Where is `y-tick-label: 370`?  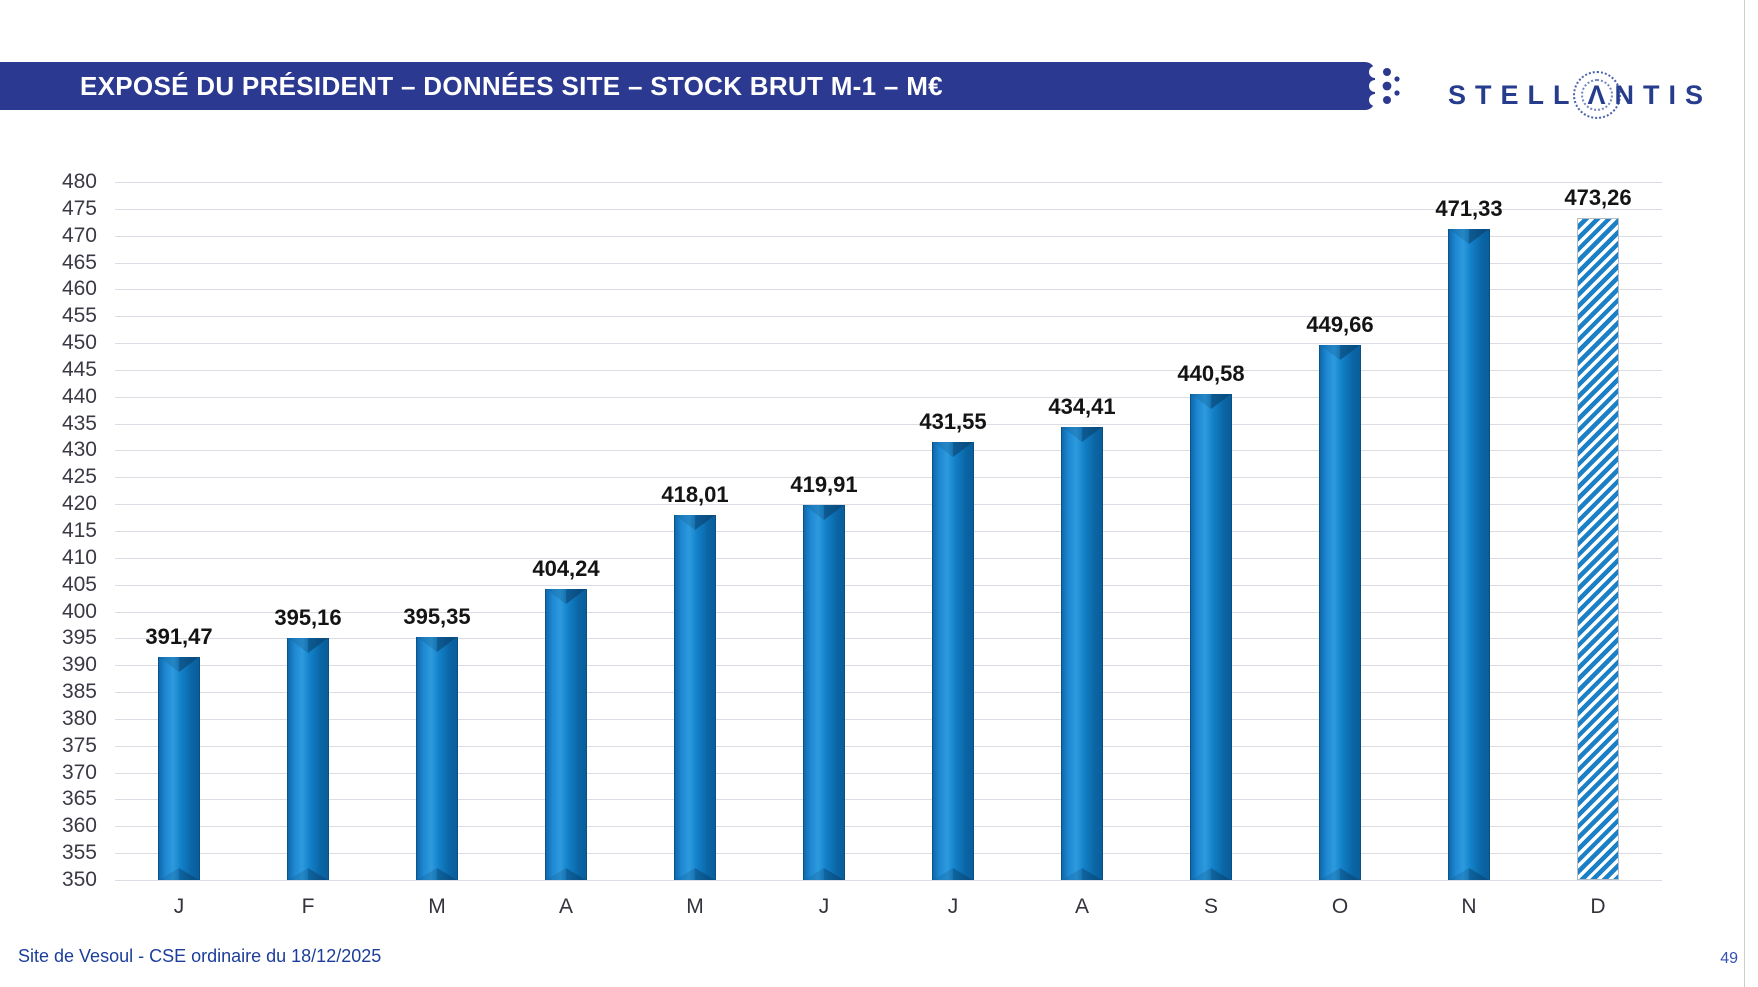
y-tick-label: 370 is located at coordinates (79, 772).